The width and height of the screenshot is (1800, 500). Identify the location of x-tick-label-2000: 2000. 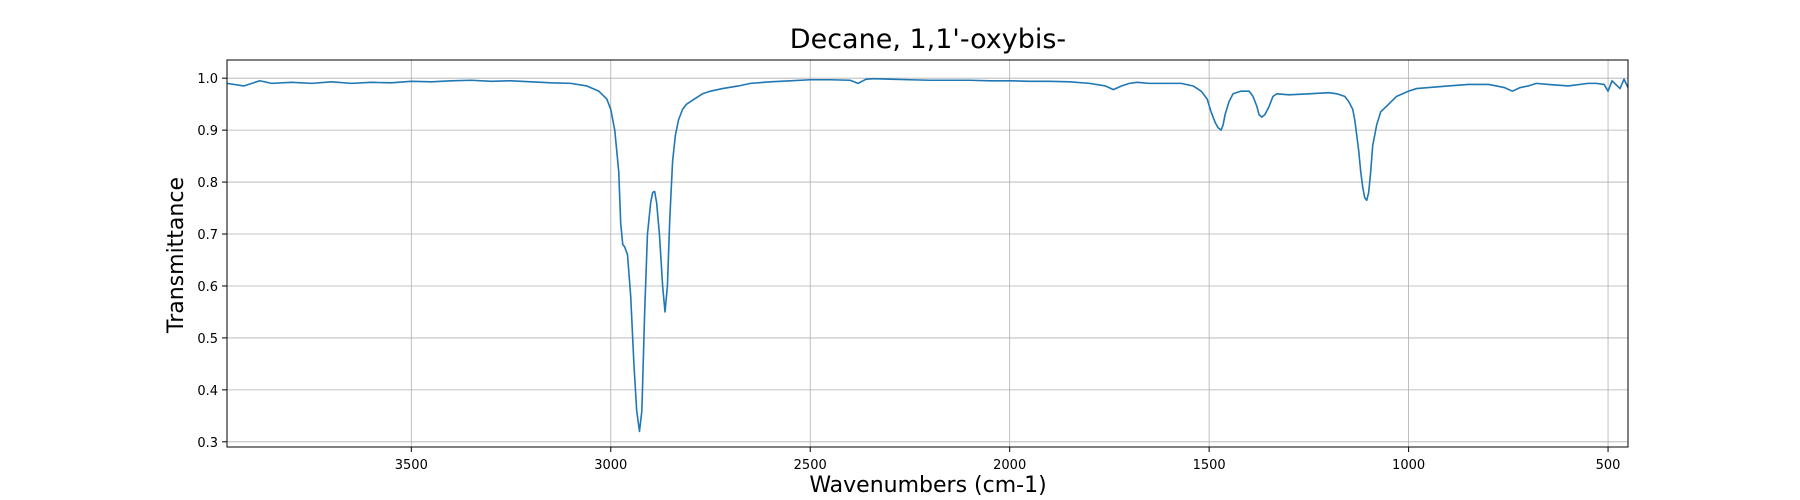
(1009, 465).